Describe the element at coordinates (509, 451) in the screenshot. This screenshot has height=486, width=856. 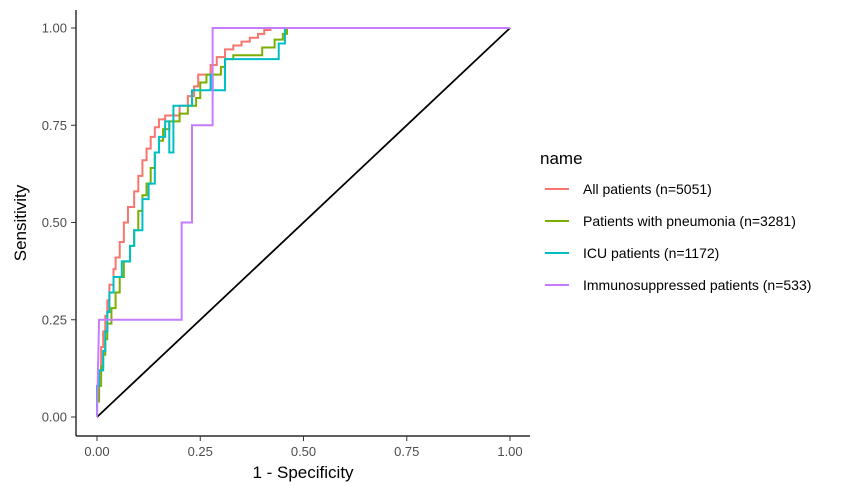
I see `x-tick-label: 1.00` at that location.